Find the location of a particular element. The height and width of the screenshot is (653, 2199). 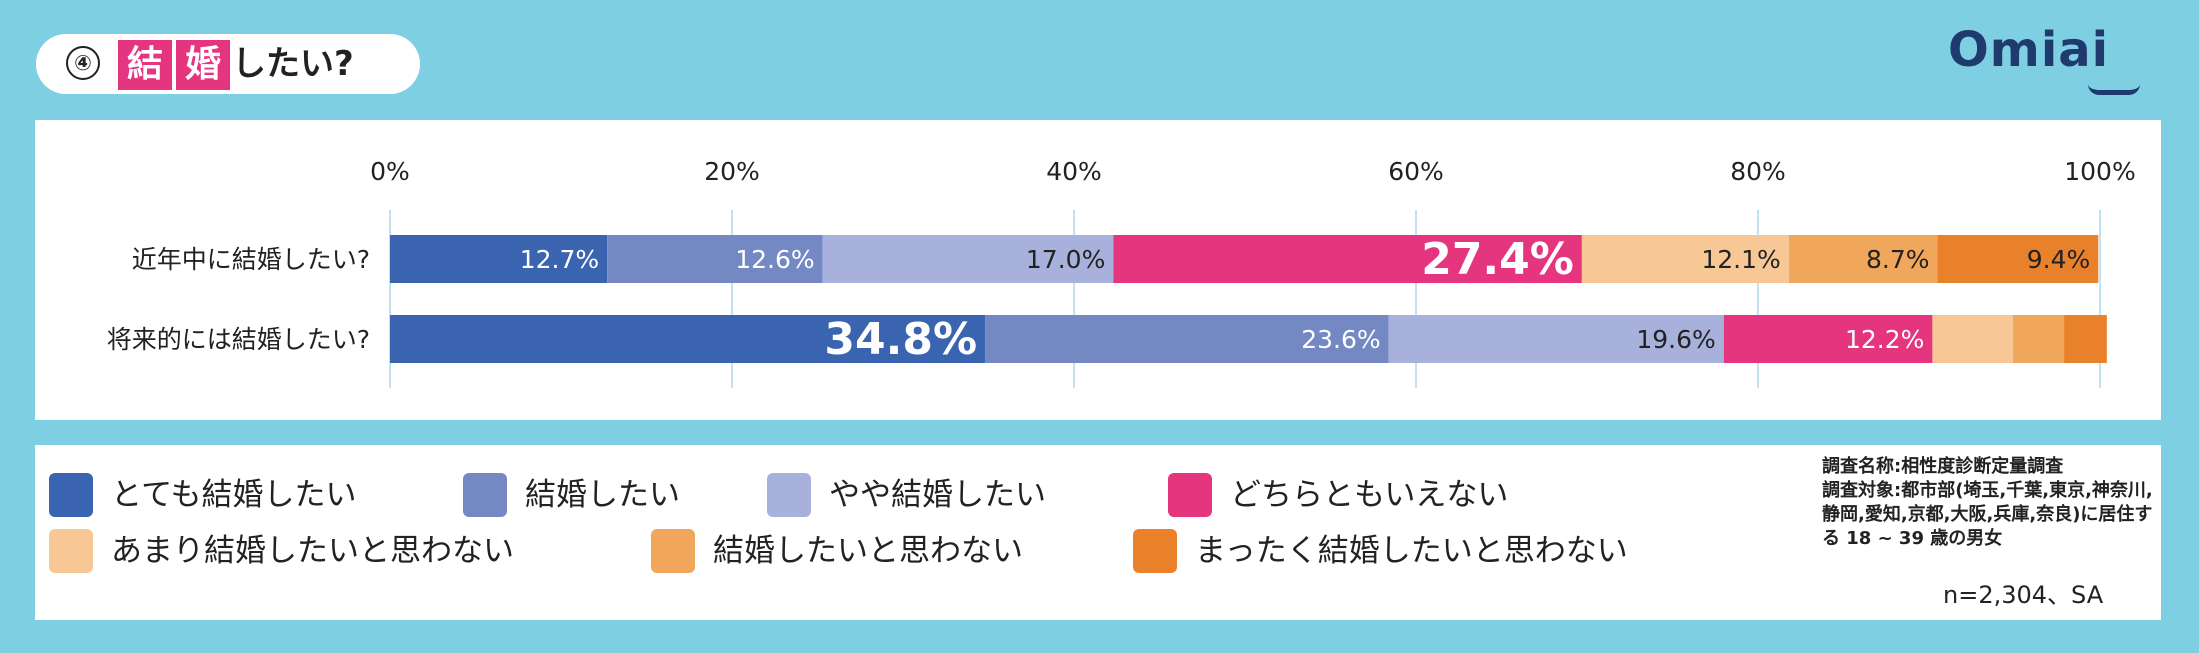

x-tick-label: 80% is located at coordinates (1758, 171).